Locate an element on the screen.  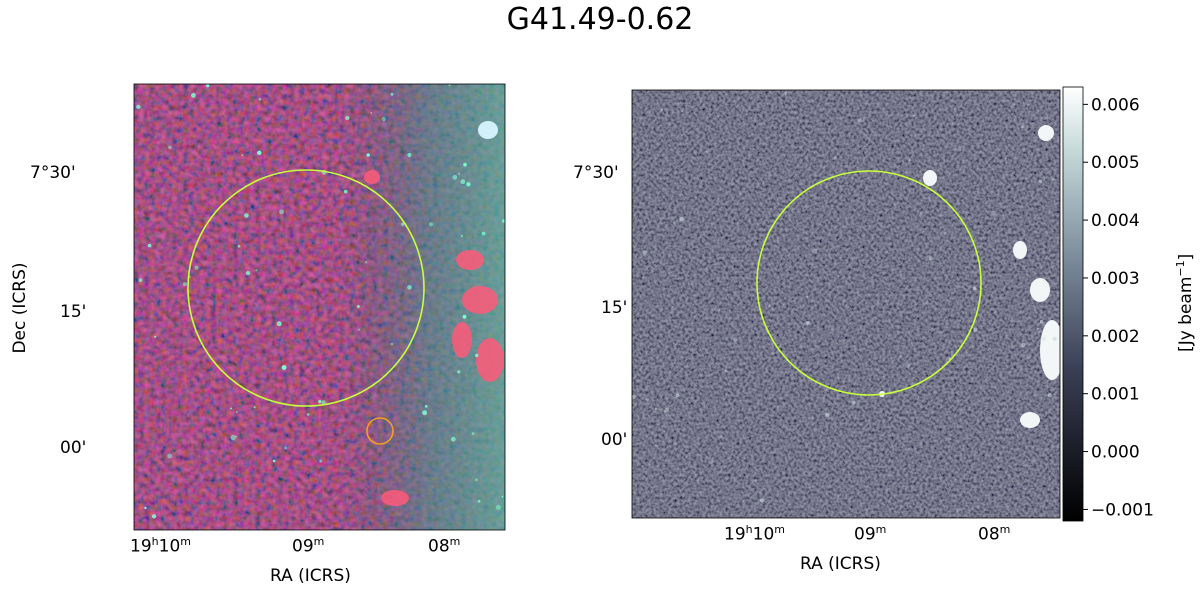
right-xtick-1-minutes: 10 is located at coordinates (763, 534).